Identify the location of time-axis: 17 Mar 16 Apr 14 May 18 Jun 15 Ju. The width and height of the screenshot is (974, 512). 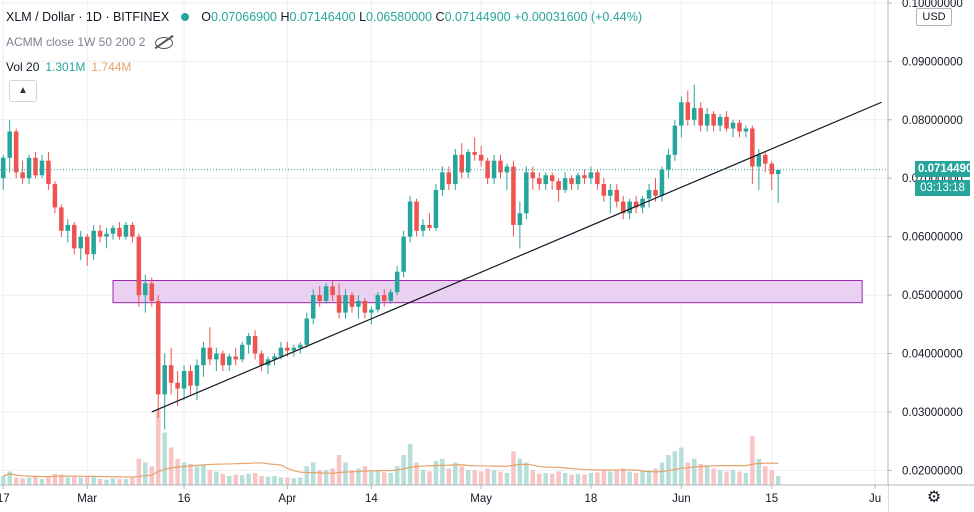
(487, 498).